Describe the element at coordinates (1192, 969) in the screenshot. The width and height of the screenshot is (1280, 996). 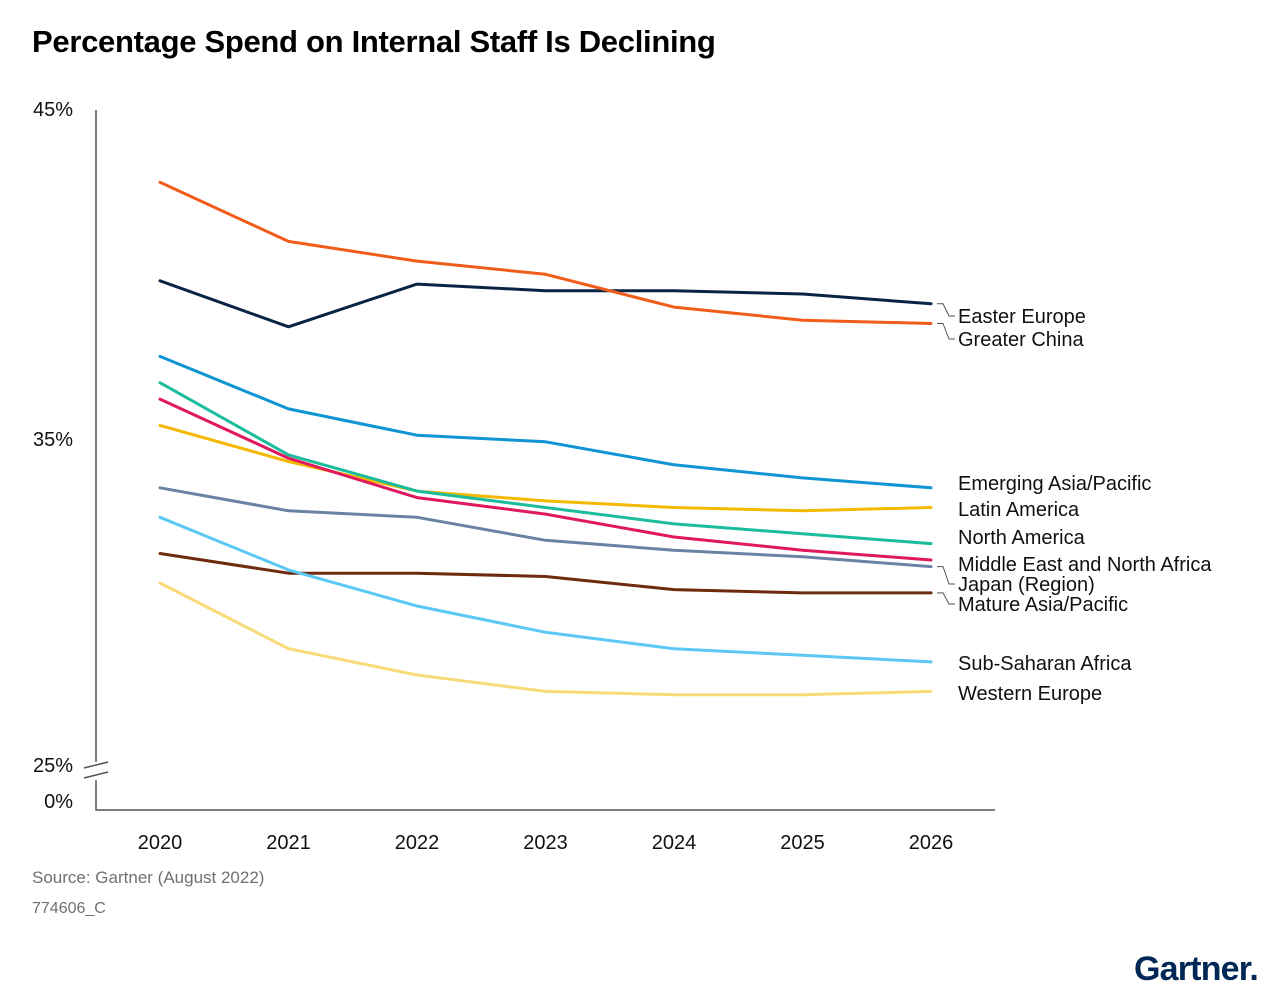
I see `brand-text: Gartner` at that location.